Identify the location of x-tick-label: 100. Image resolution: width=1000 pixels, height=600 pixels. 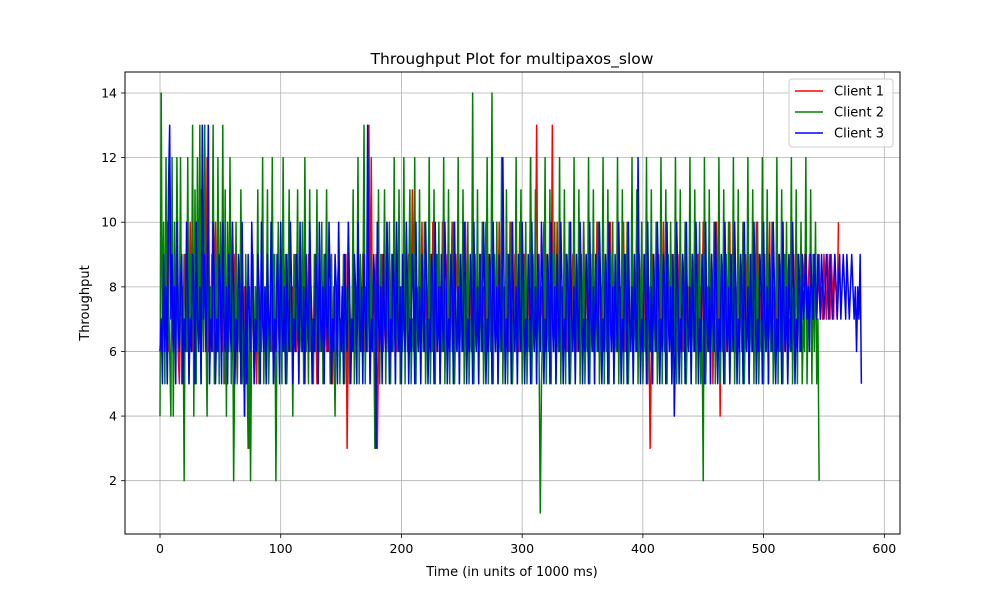
(281, 548).